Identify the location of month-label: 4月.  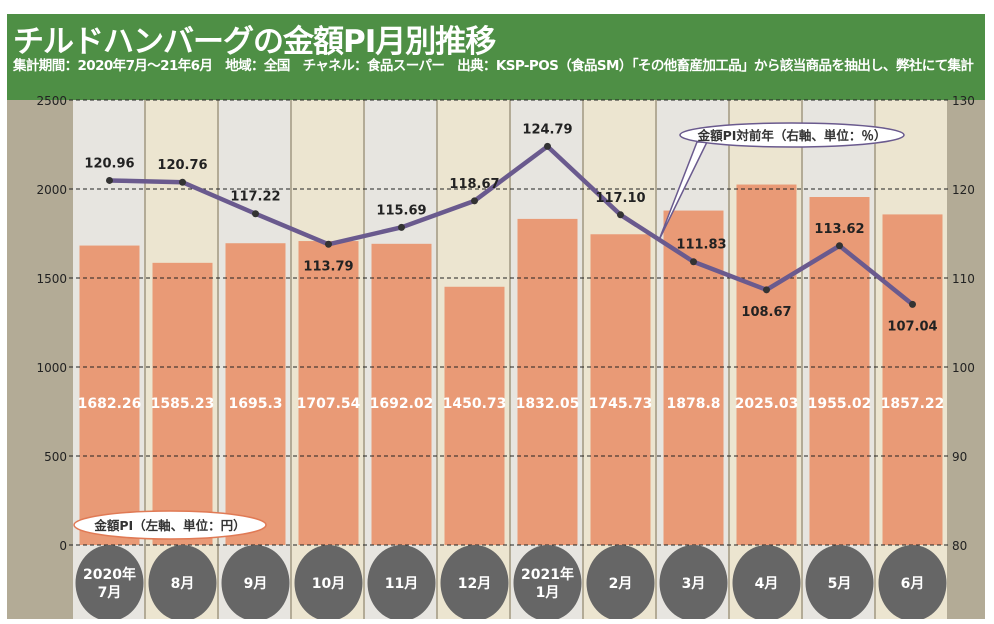
(767, 584).